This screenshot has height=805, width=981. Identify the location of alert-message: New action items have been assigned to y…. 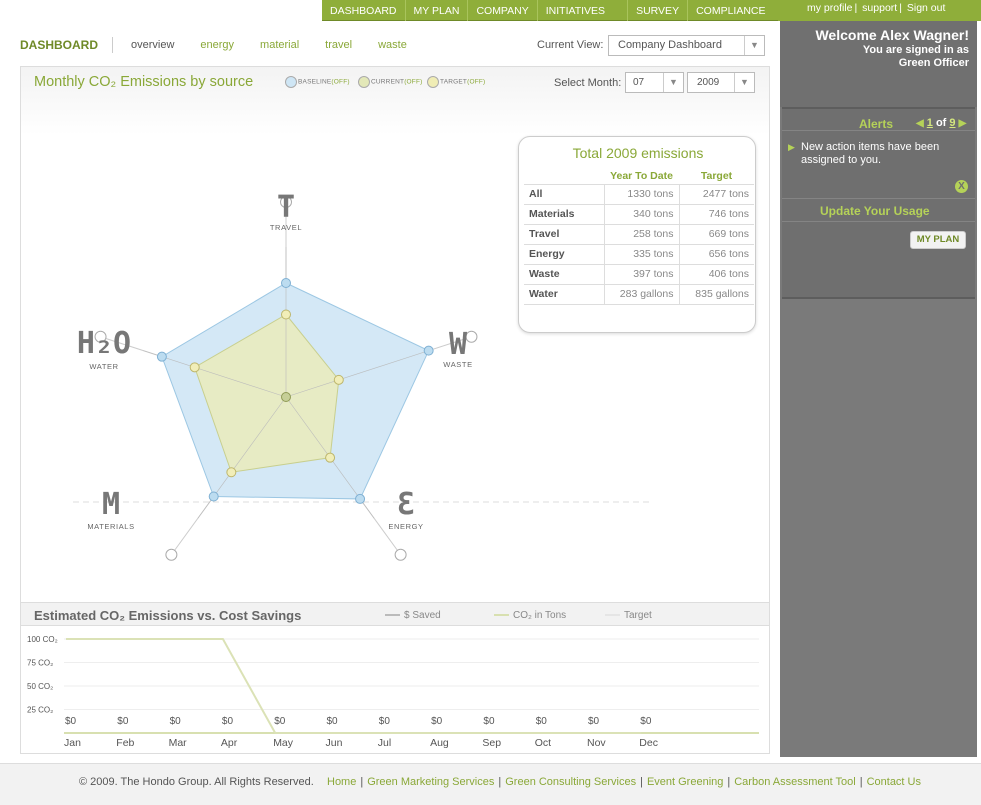
(870, 153).